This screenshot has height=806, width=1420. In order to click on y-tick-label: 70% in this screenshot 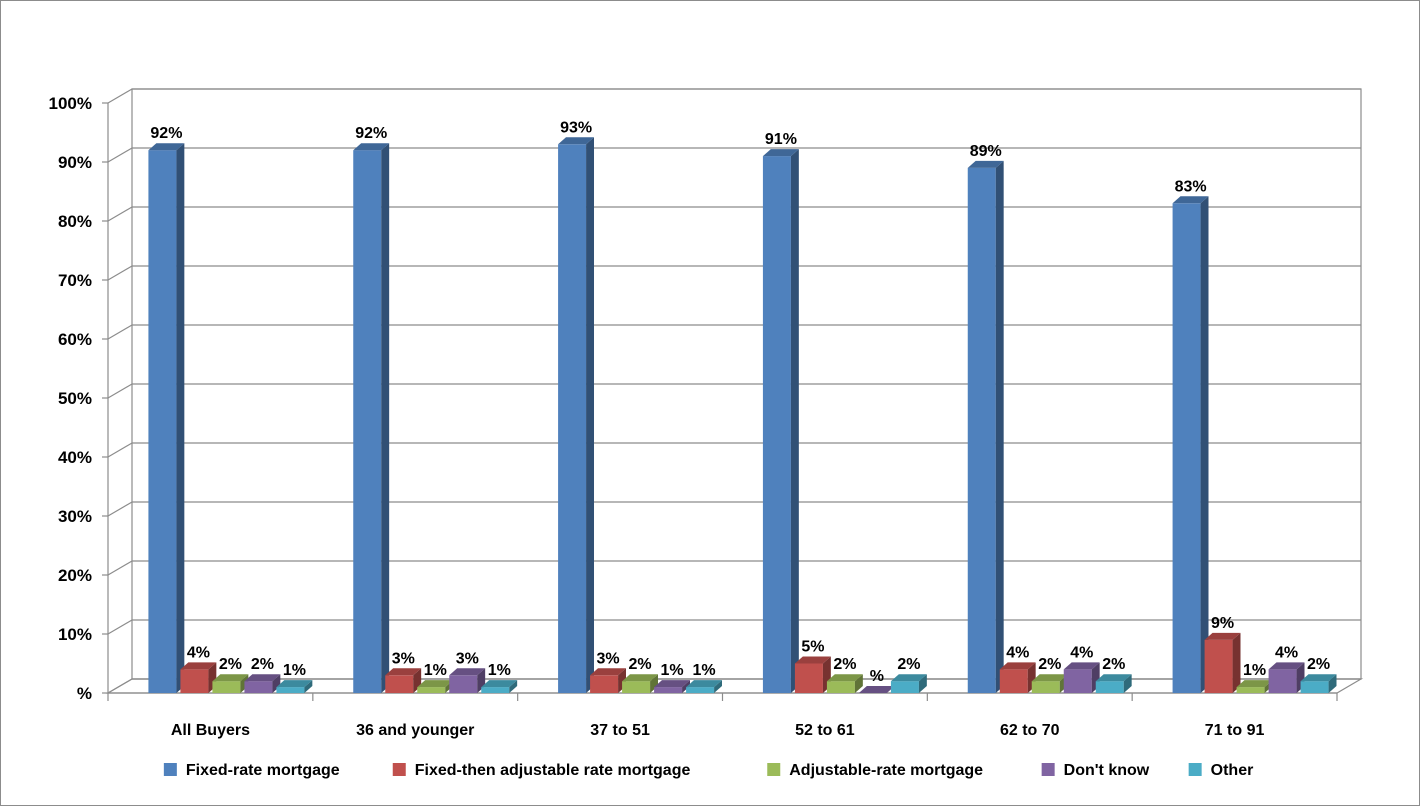, I will do `click(75, 280)`.